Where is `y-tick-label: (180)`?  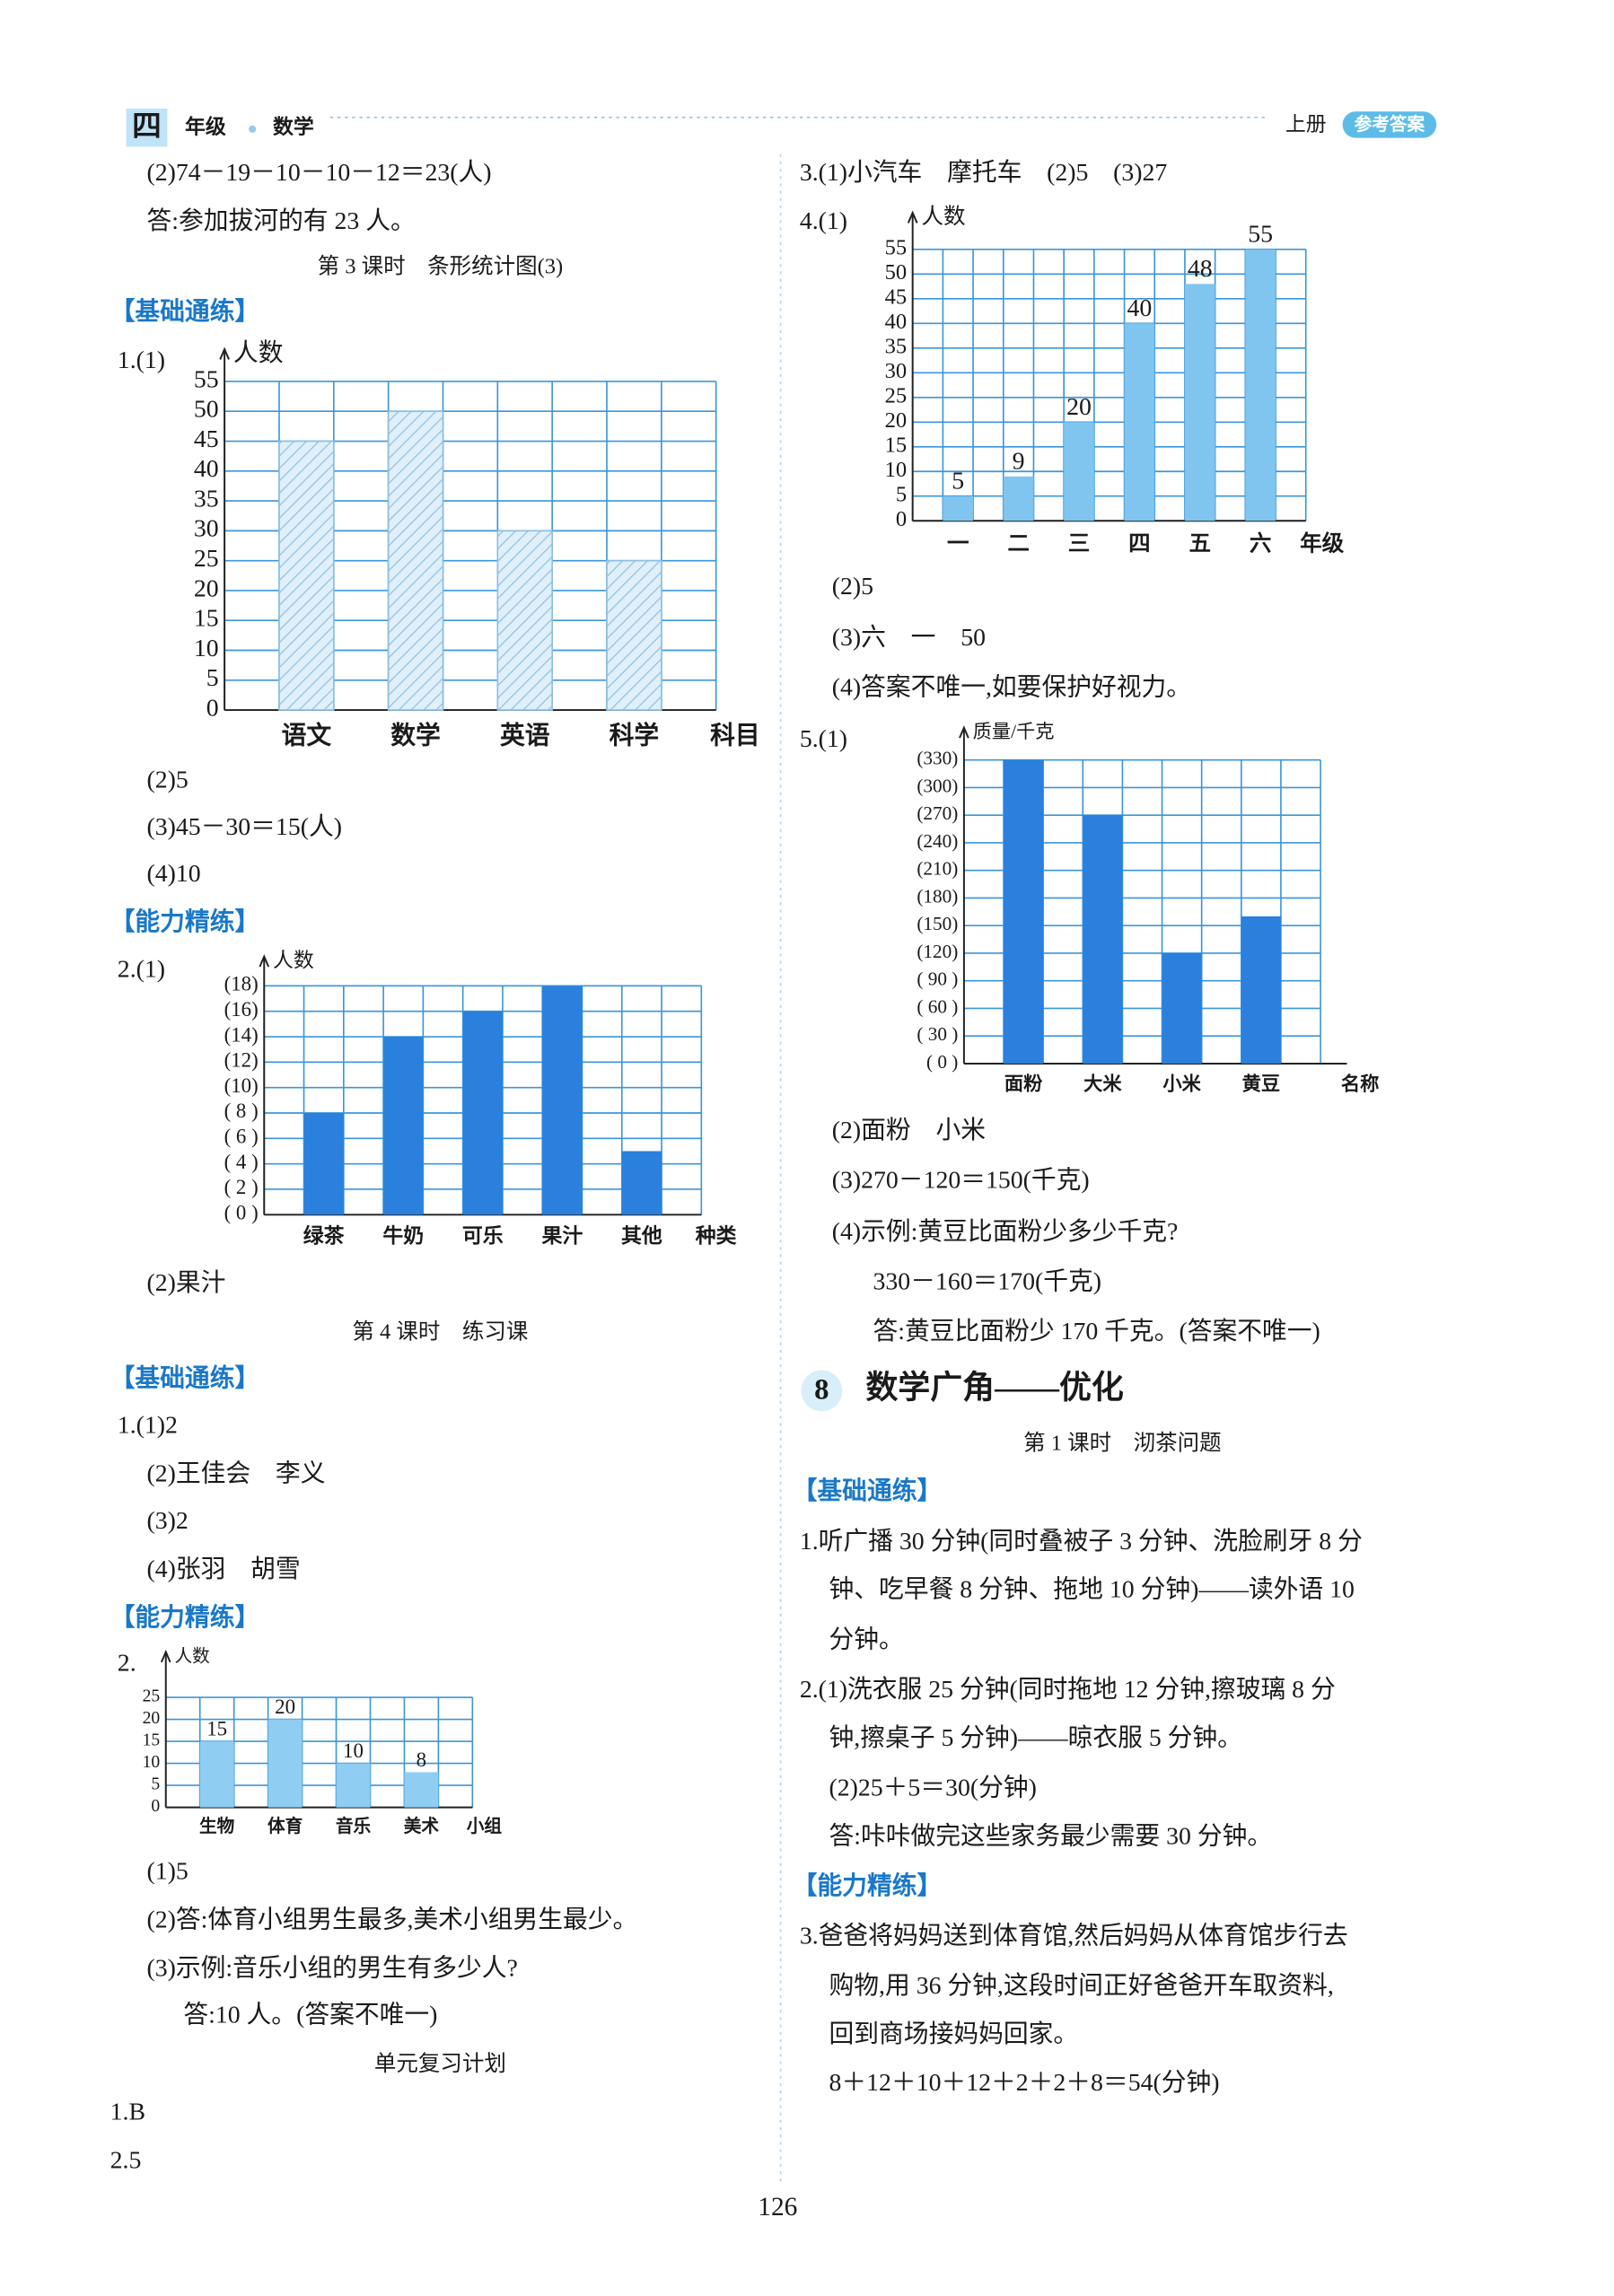 y-tick-label: (180) is located at coordinates (937, 896).